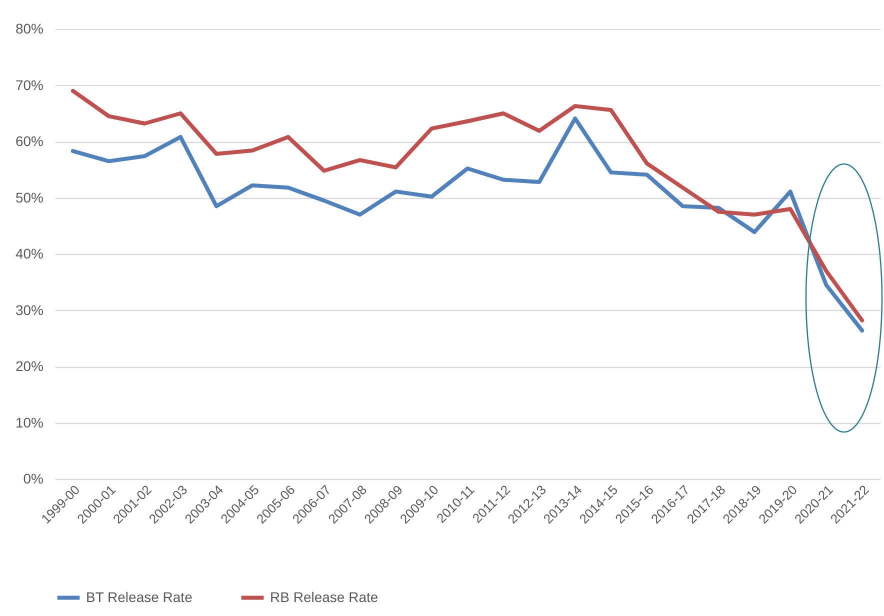 Image resolution: width=884 pixels, height=616 pixels. Describe the element at coordinates (324, 596) in the screenshot. I see `legend-label: RB Release Rate` at that location.